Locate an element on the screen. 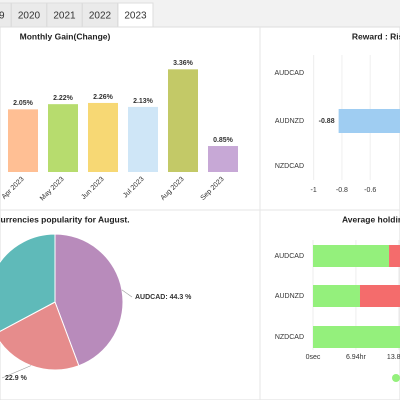 Image resolution: width=400 pixels, height=400 pixels. tab-label: 2022 is located at coordinates (100, 16).